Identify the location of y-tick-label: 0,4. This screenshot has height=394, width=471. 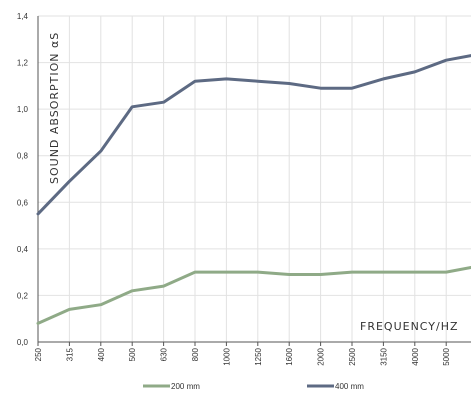
(23, 249).